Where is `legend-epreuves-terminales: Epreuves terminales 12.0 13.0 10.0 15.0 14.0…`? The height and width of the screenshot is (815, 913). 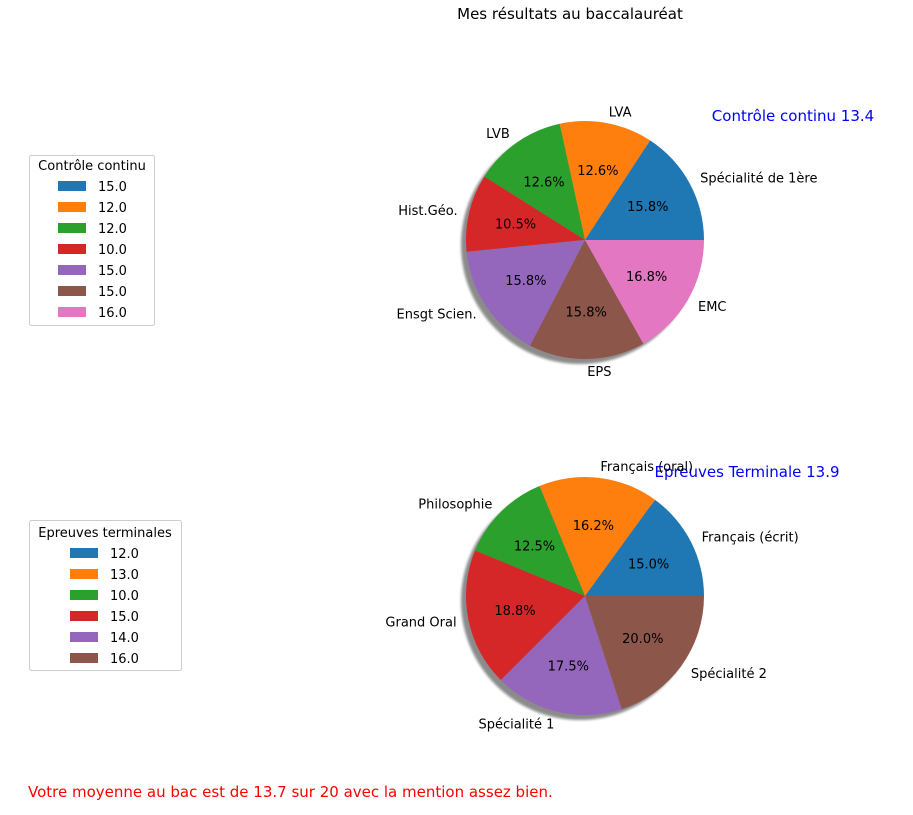 legend-epreuves-terminales: Epreuves terminales 12.0 13.0 10.0 15.0 14.0… is located at coordinates (105, 595).